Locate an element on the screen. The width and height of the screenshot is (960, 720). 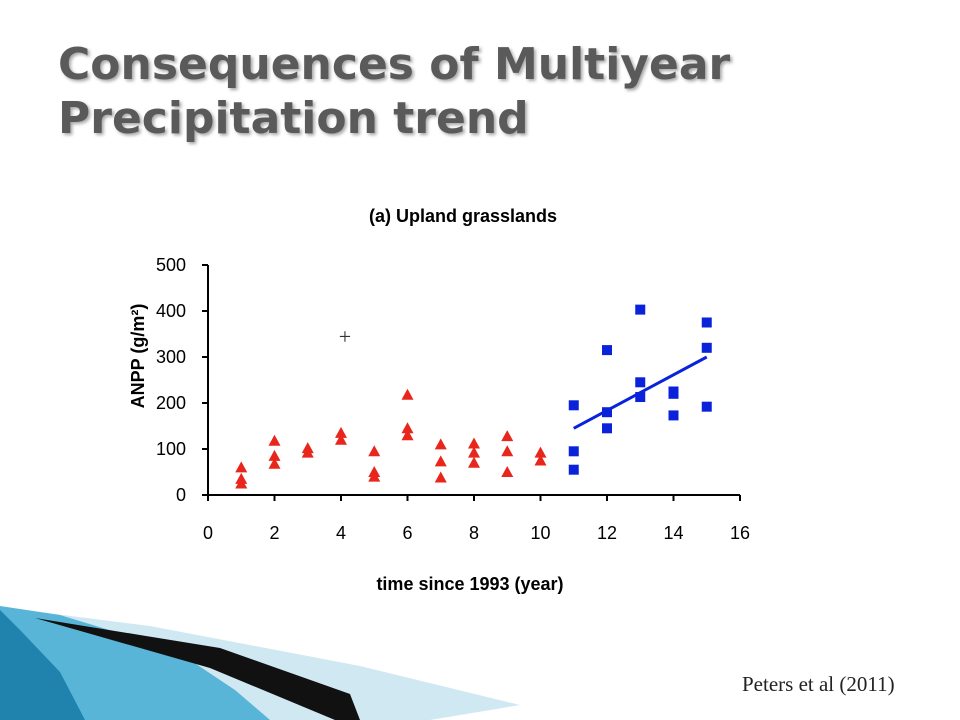
x-tick-label: 10 is located at coordinates (540, 533).